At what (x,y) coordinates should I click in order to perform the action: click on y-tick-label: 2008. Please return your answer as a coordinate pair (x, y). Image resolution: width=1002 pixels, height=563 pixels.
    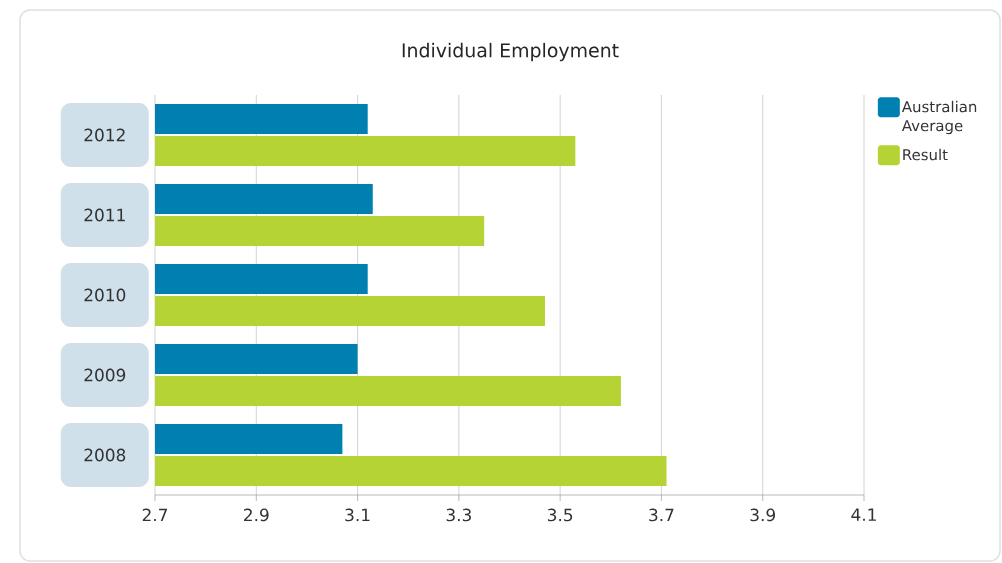
    Looking at the image, I should click on (105, 455).